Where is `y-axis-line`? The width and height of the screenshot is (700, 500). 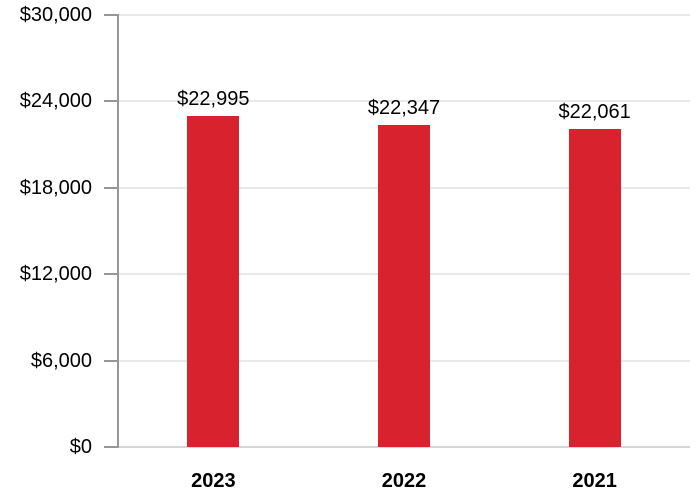
y-axis-line is located at coordinates (118, 231).